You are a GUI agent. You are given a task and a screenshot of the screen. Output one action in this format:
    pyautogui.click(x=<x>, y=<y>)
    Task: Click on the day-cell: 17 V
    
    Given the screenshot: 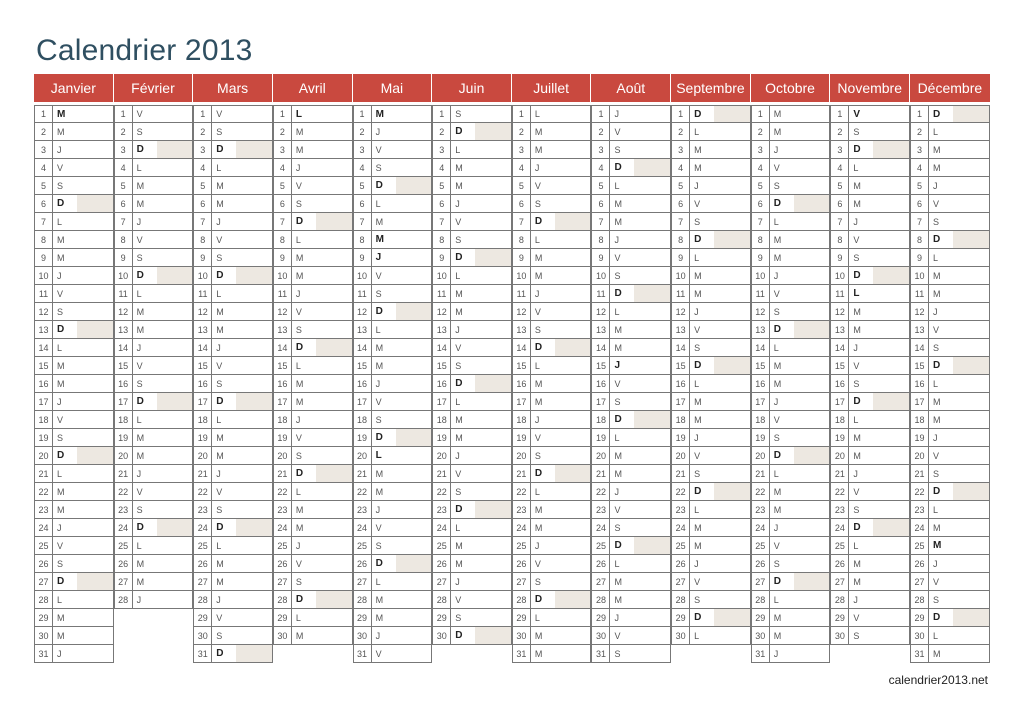 What is the action you would take?
    pyautogui.click(x=392, y=402)
    